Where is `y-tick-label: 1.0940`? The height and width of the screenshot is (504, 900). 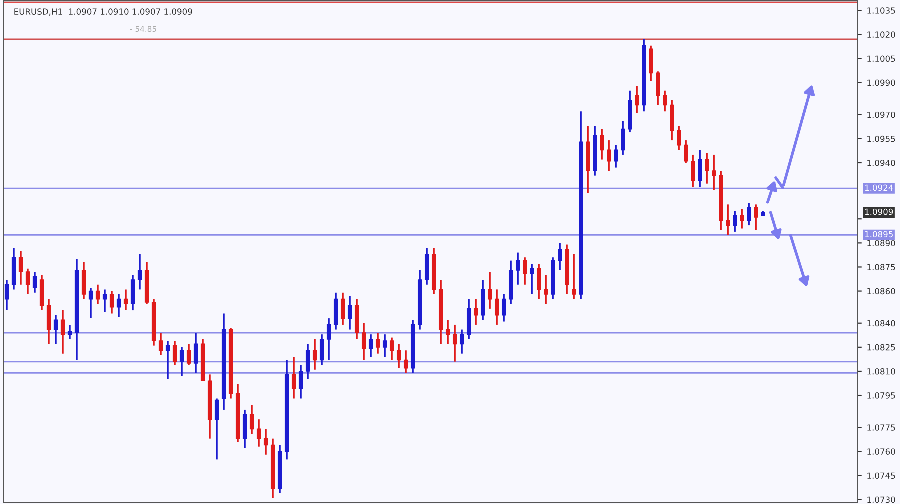 y-tick-label: 1.0940 is located at coordinates (882, 163).